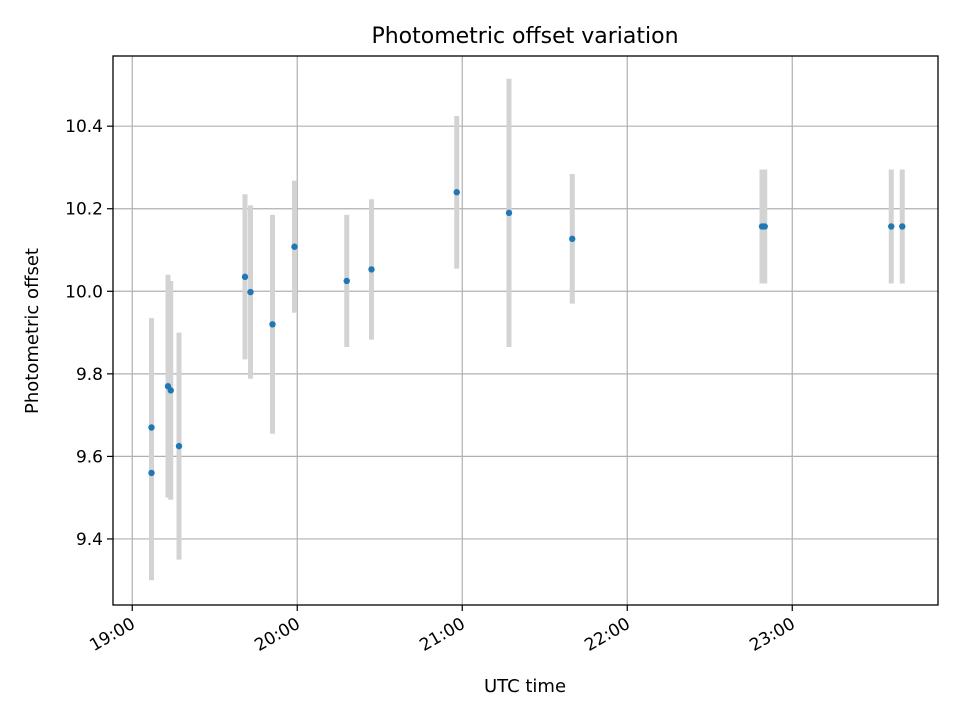 This screenshot has height=720, width=960. What do you see at coordinates (84, 292) in the screenshot?
I see `y-tick-label: 10.0` at bounding box center [84, 292].